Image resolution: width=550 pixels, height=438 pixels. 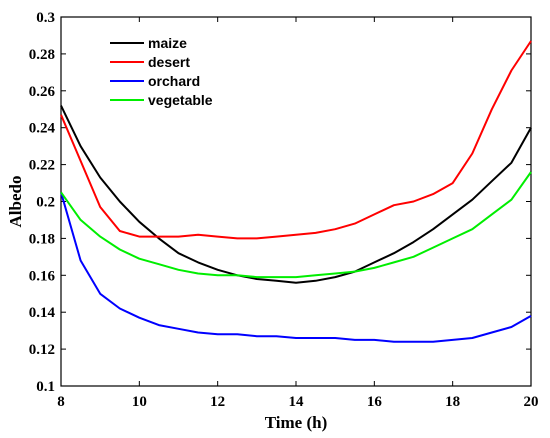 I want to click on y-tick-label: 0.2, so click(x=45, y=203).